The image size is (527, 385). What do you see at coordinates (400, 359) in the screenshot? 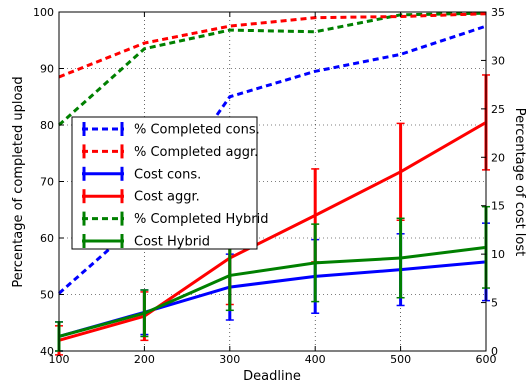
I see `x-tick-label: 500` at bounding box center [400, 359].